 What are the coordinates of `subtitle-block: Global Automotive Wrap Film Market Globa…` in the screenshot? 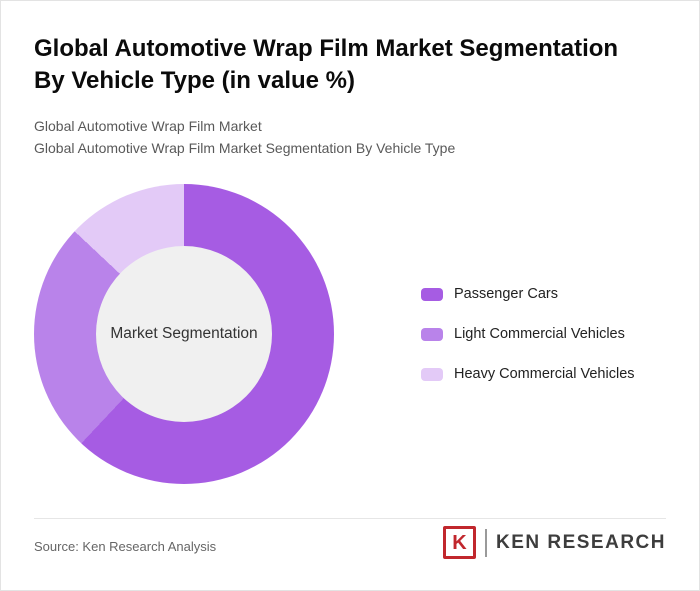 It's located at (354, 137).